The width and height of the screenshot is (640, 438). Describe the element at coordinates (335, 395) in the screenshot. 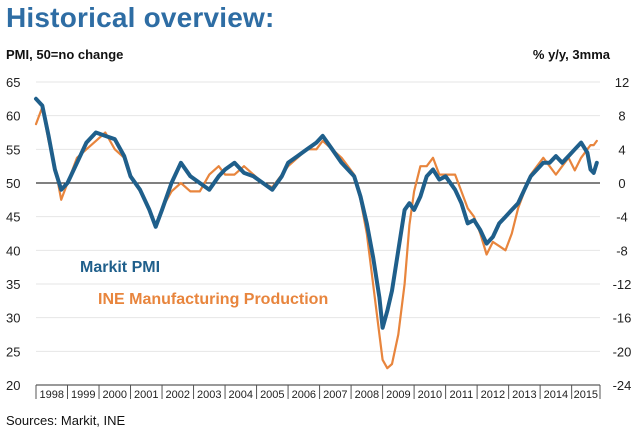

I see `x-tick-label: 2007` at that location.